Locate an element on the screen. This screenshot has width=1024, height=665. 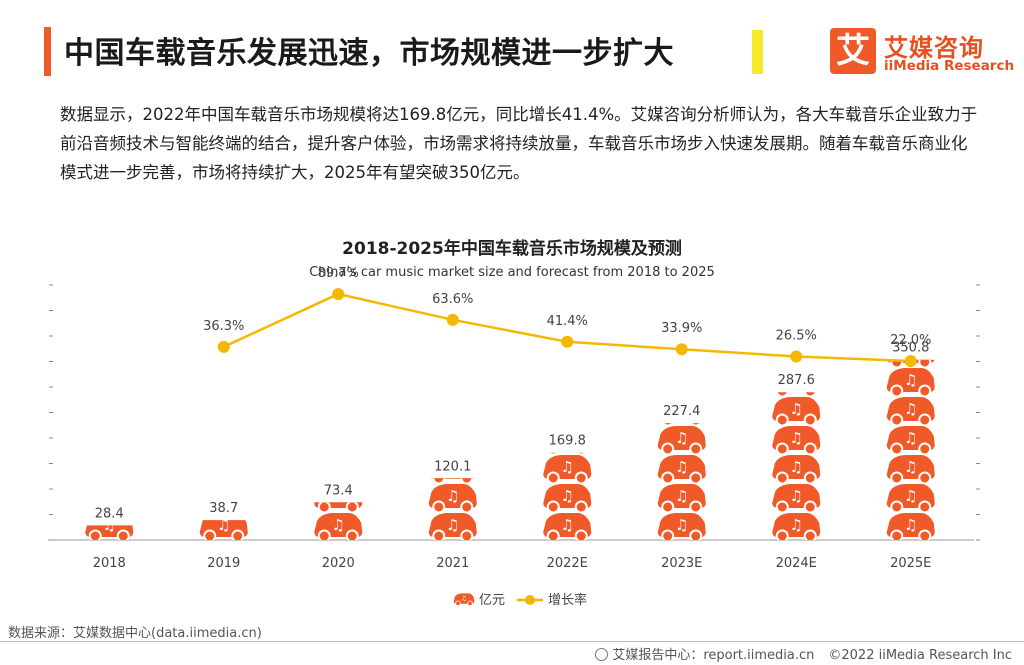
bar-value-label: 287.6 is located at coordinates (796, 380).